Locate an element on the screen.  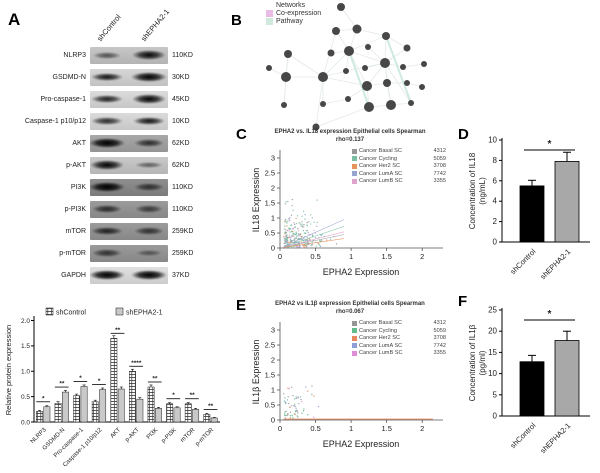
x-tick-label: 0.5 is located at coordinates (315, 428).